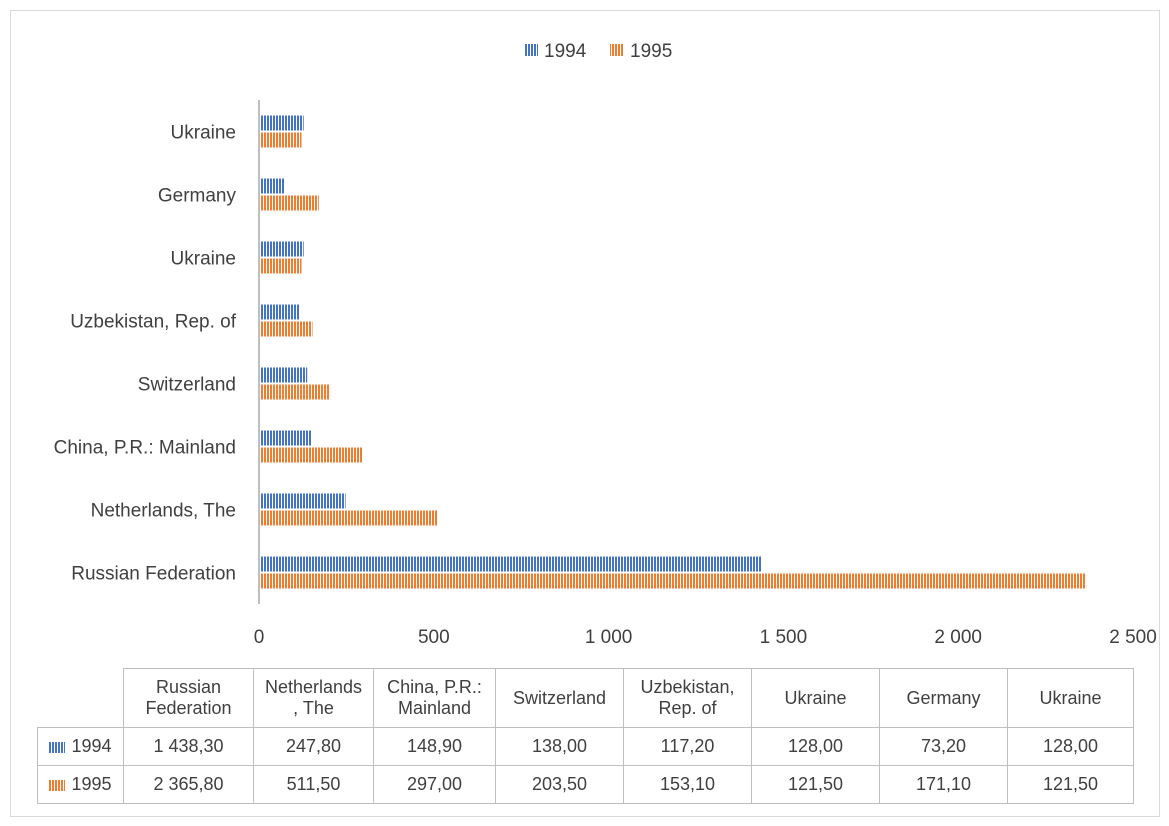  What do you see at coordinates (188, 784) in the screenshot?
I see `table-value-cell: 2 365,80` at bounding box center [188, 784].